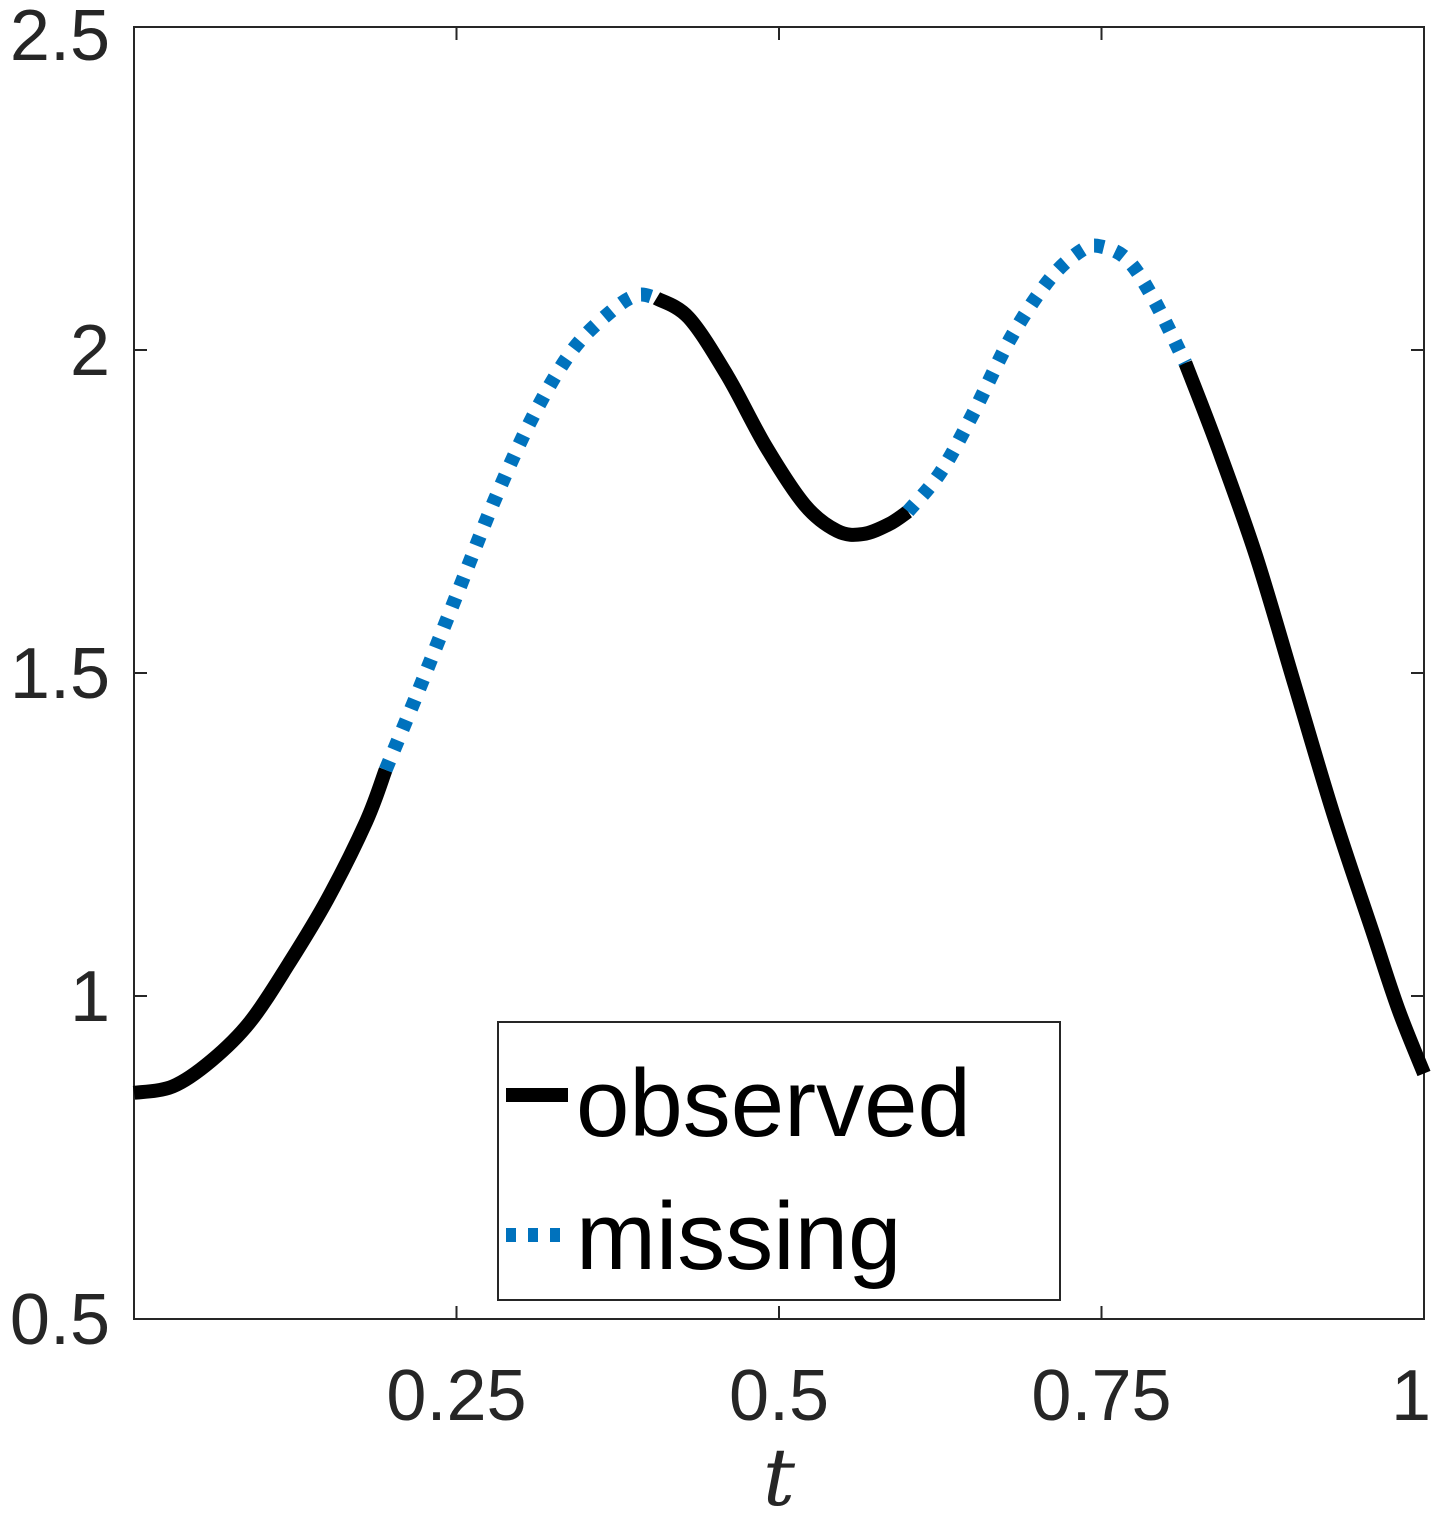  Describe the element at coordinates (1411, 1396) in the screenshot. I see `x-tick-label: 1` at that location.